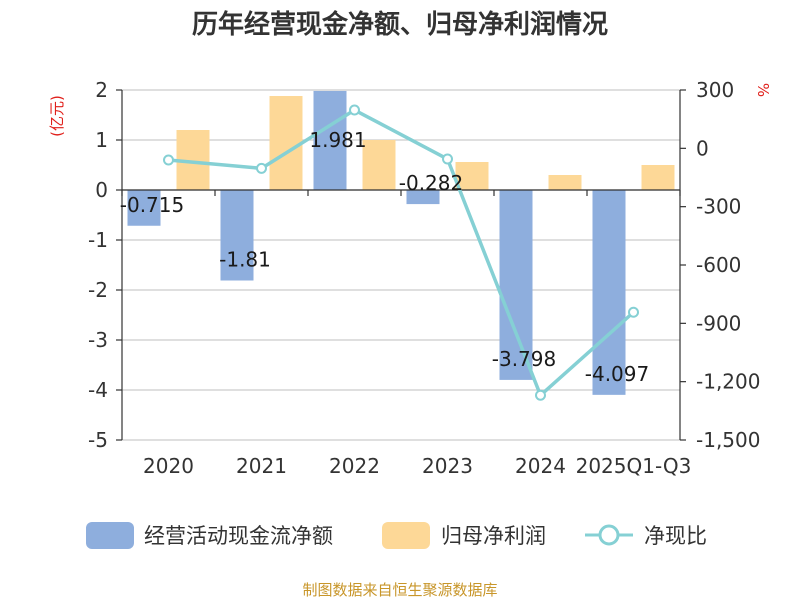  I want to click on legend-label-ratio: 净现比, so click(675, 536).